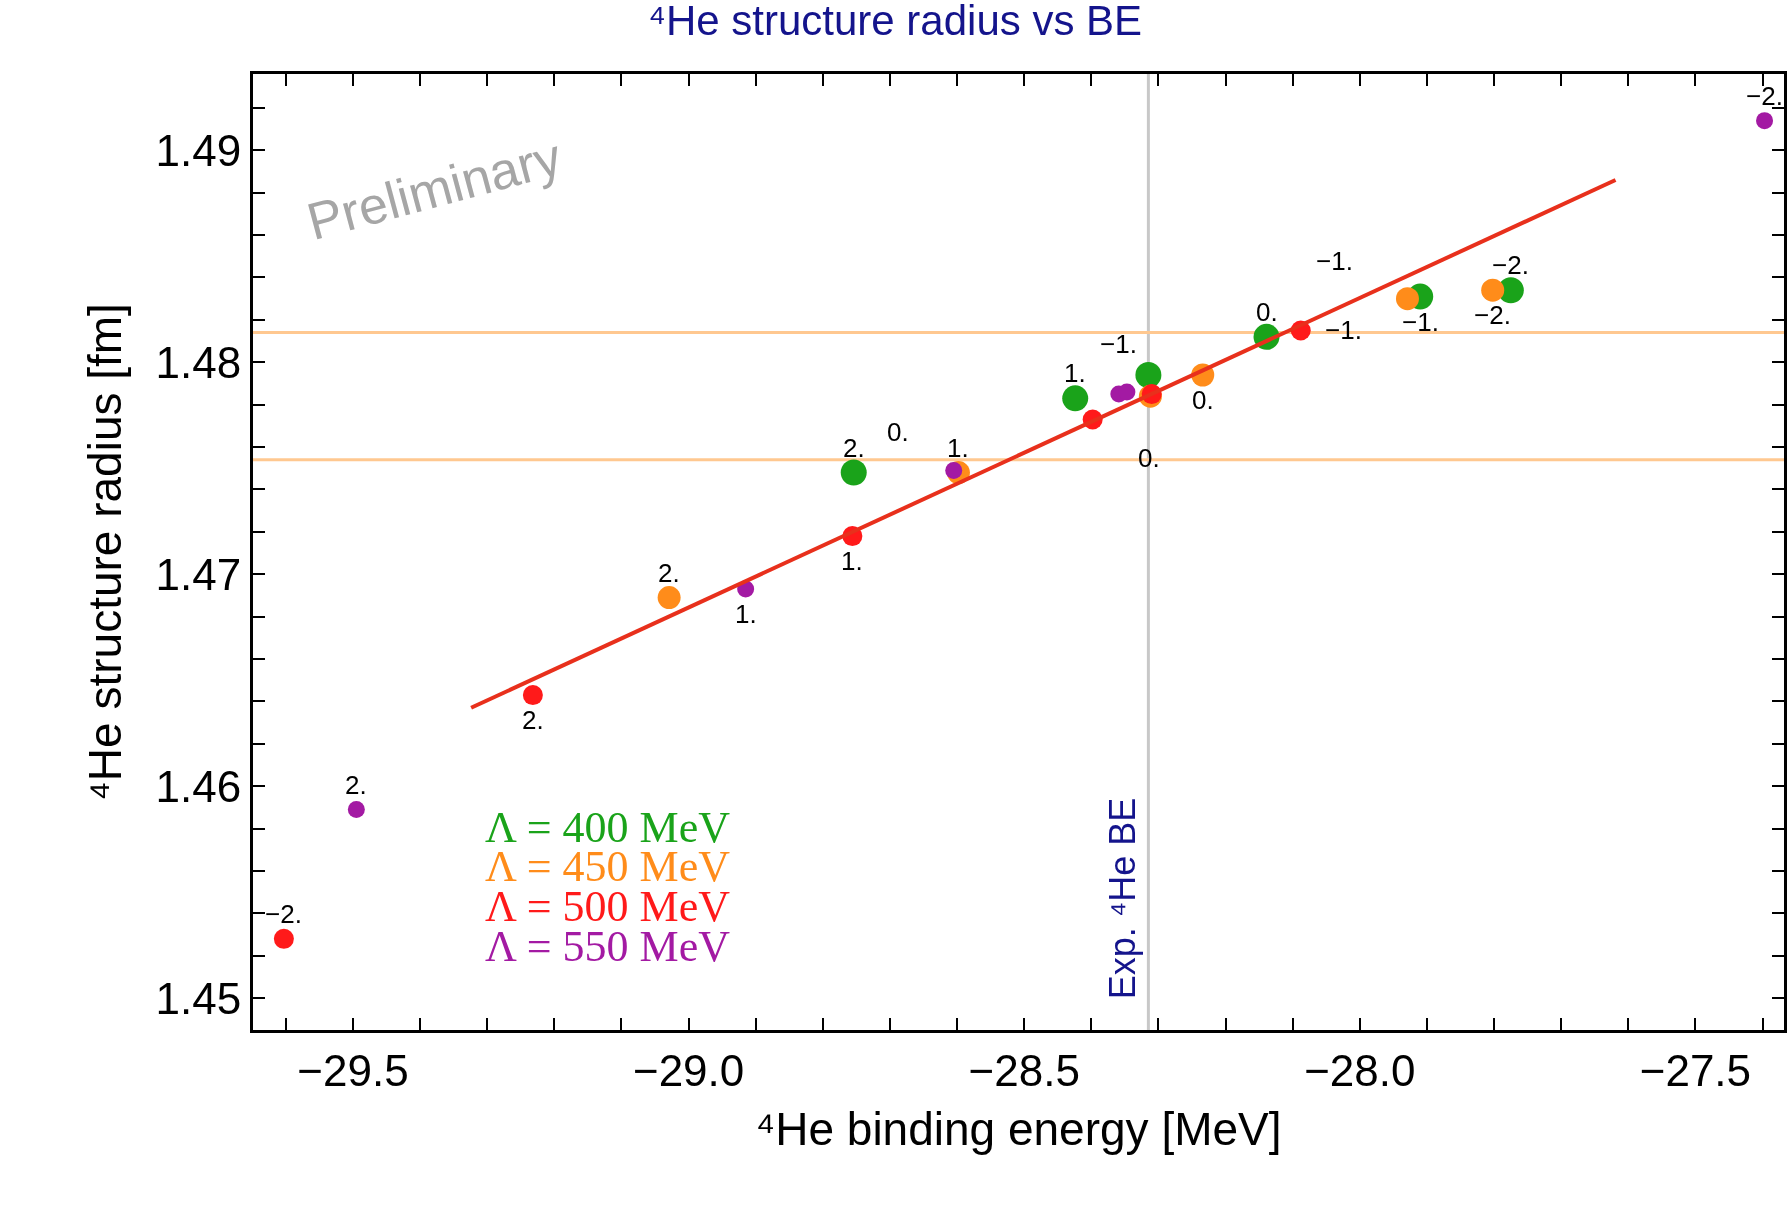 The height and width of the screenshot is (1206, 1790). Describe the element at coordinates (198, 998) in the screenshot. I see `y-tick-label: 1.45` at that location.